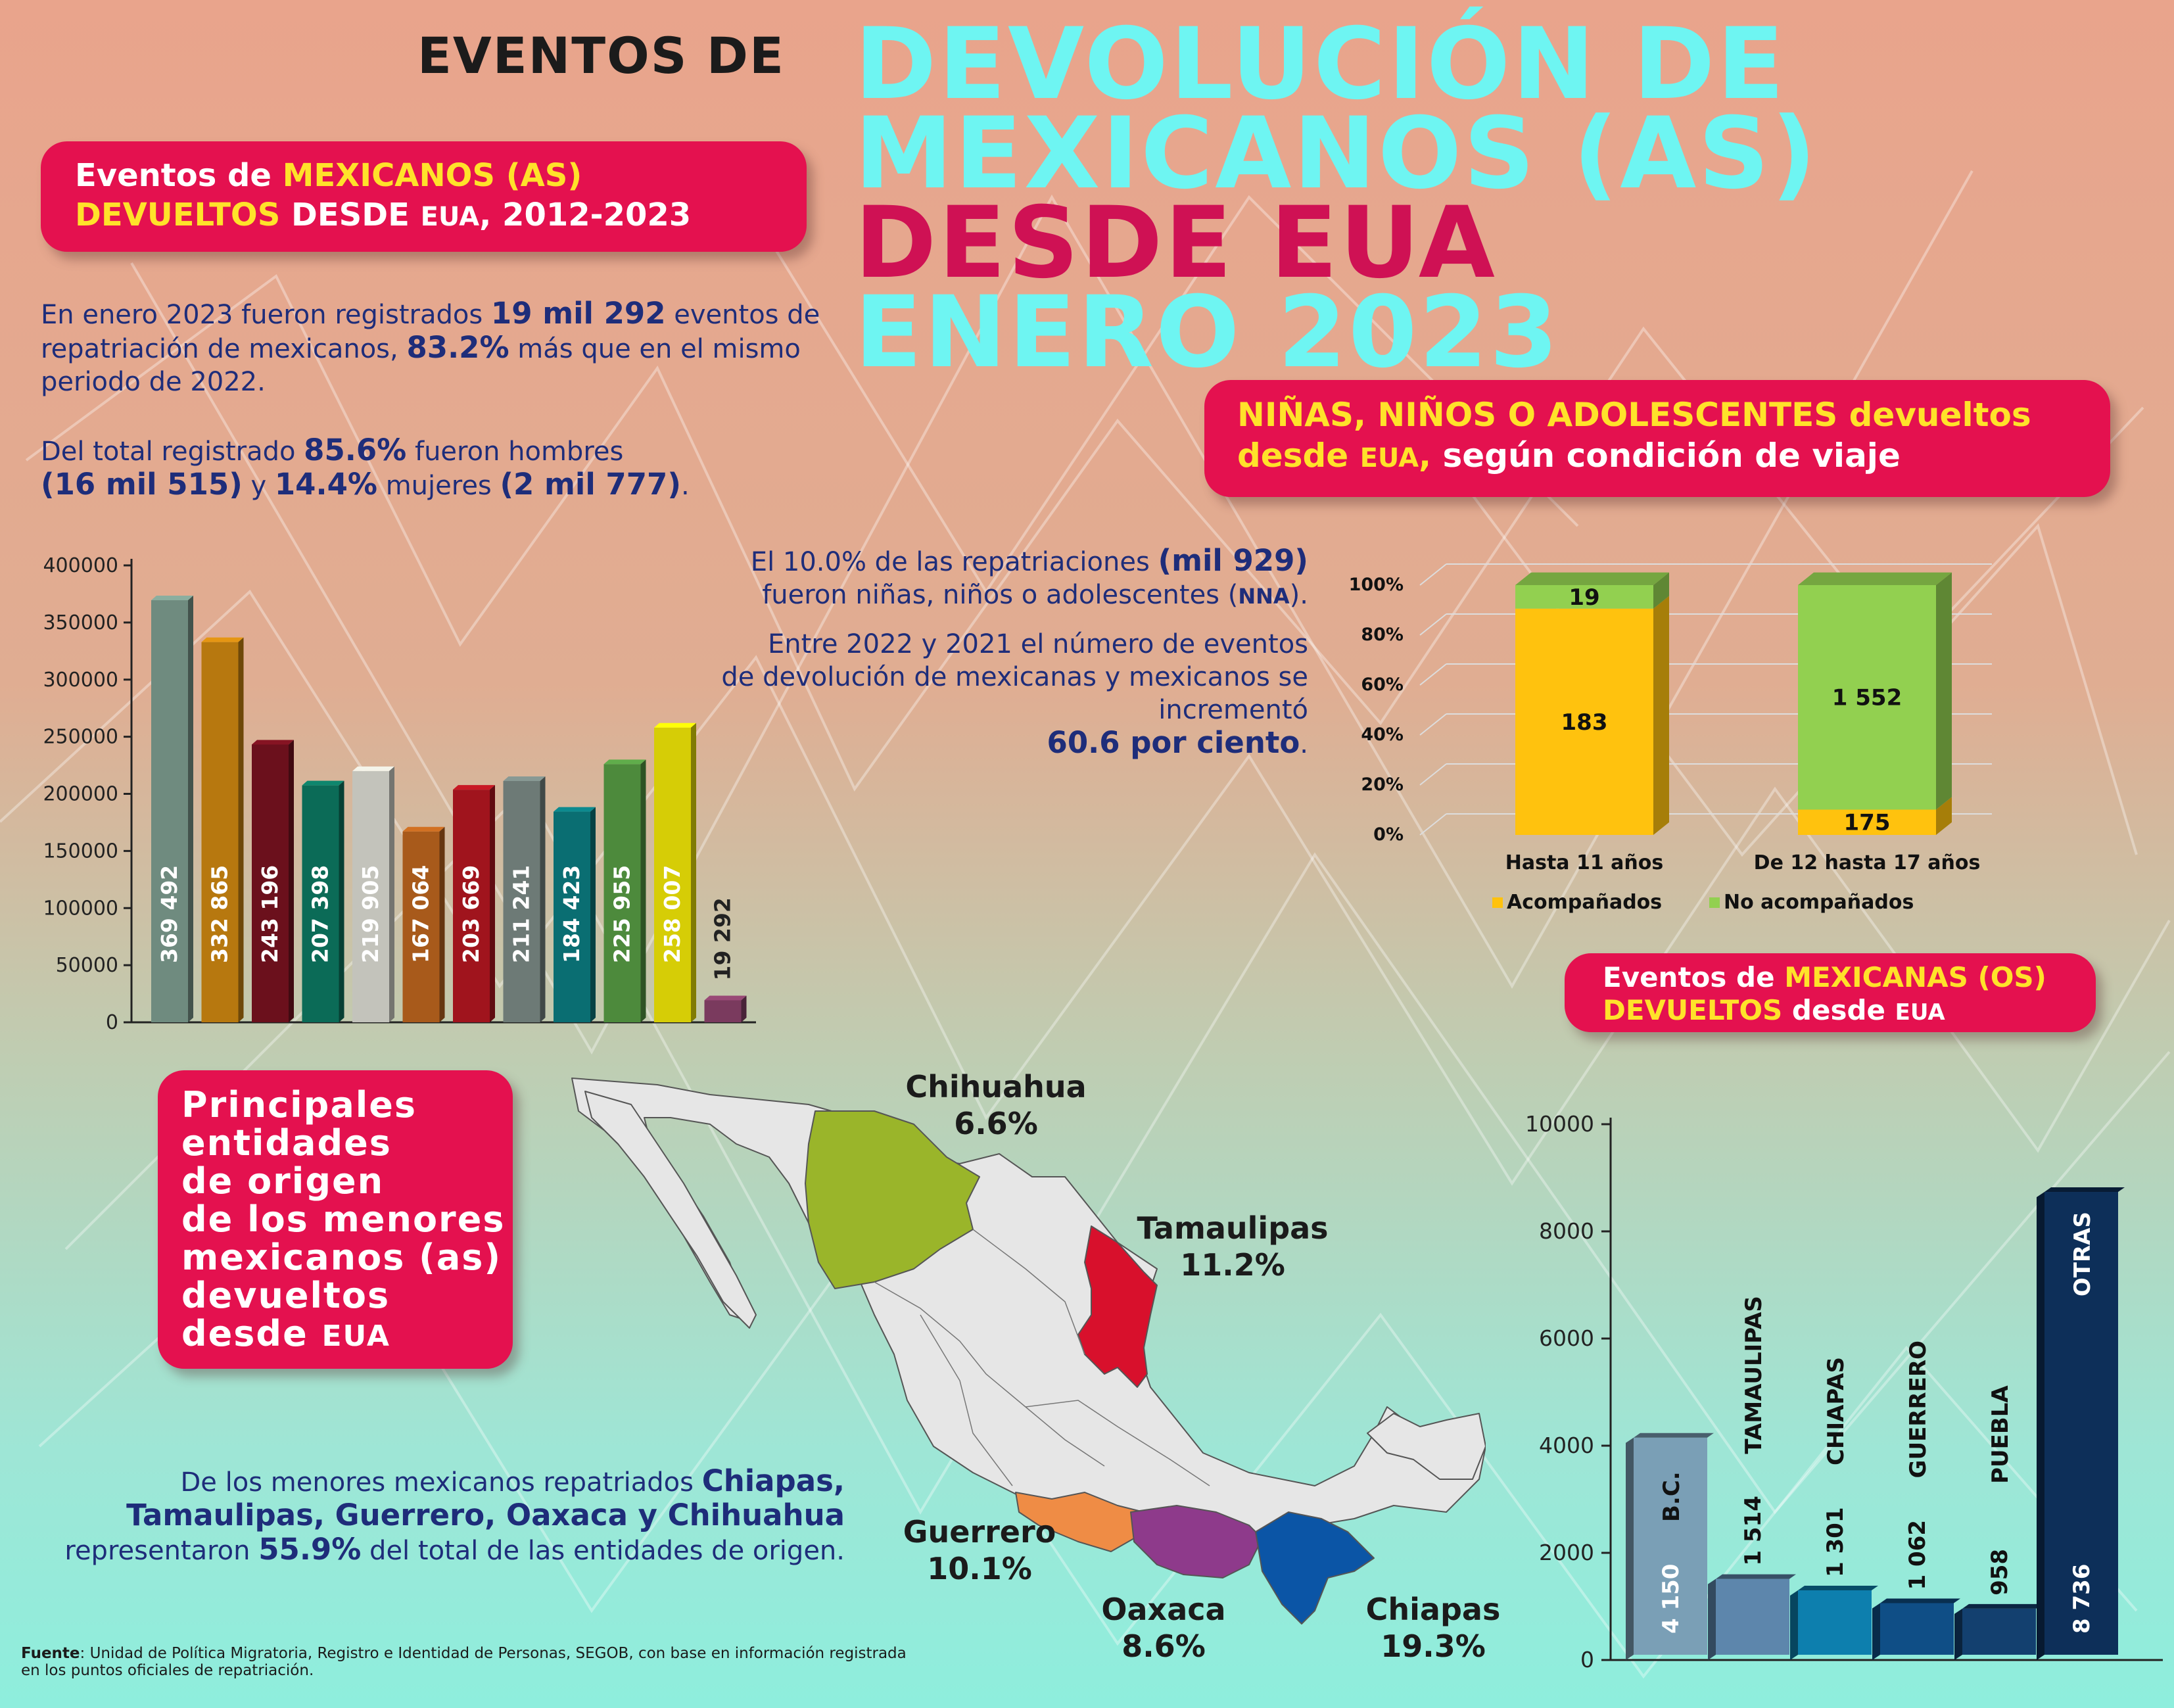  What do you see at coordinates (1753, 1530) in the screenshot?
I see `bar-value-label: 1 514` at bounding box center [1753, 1530].